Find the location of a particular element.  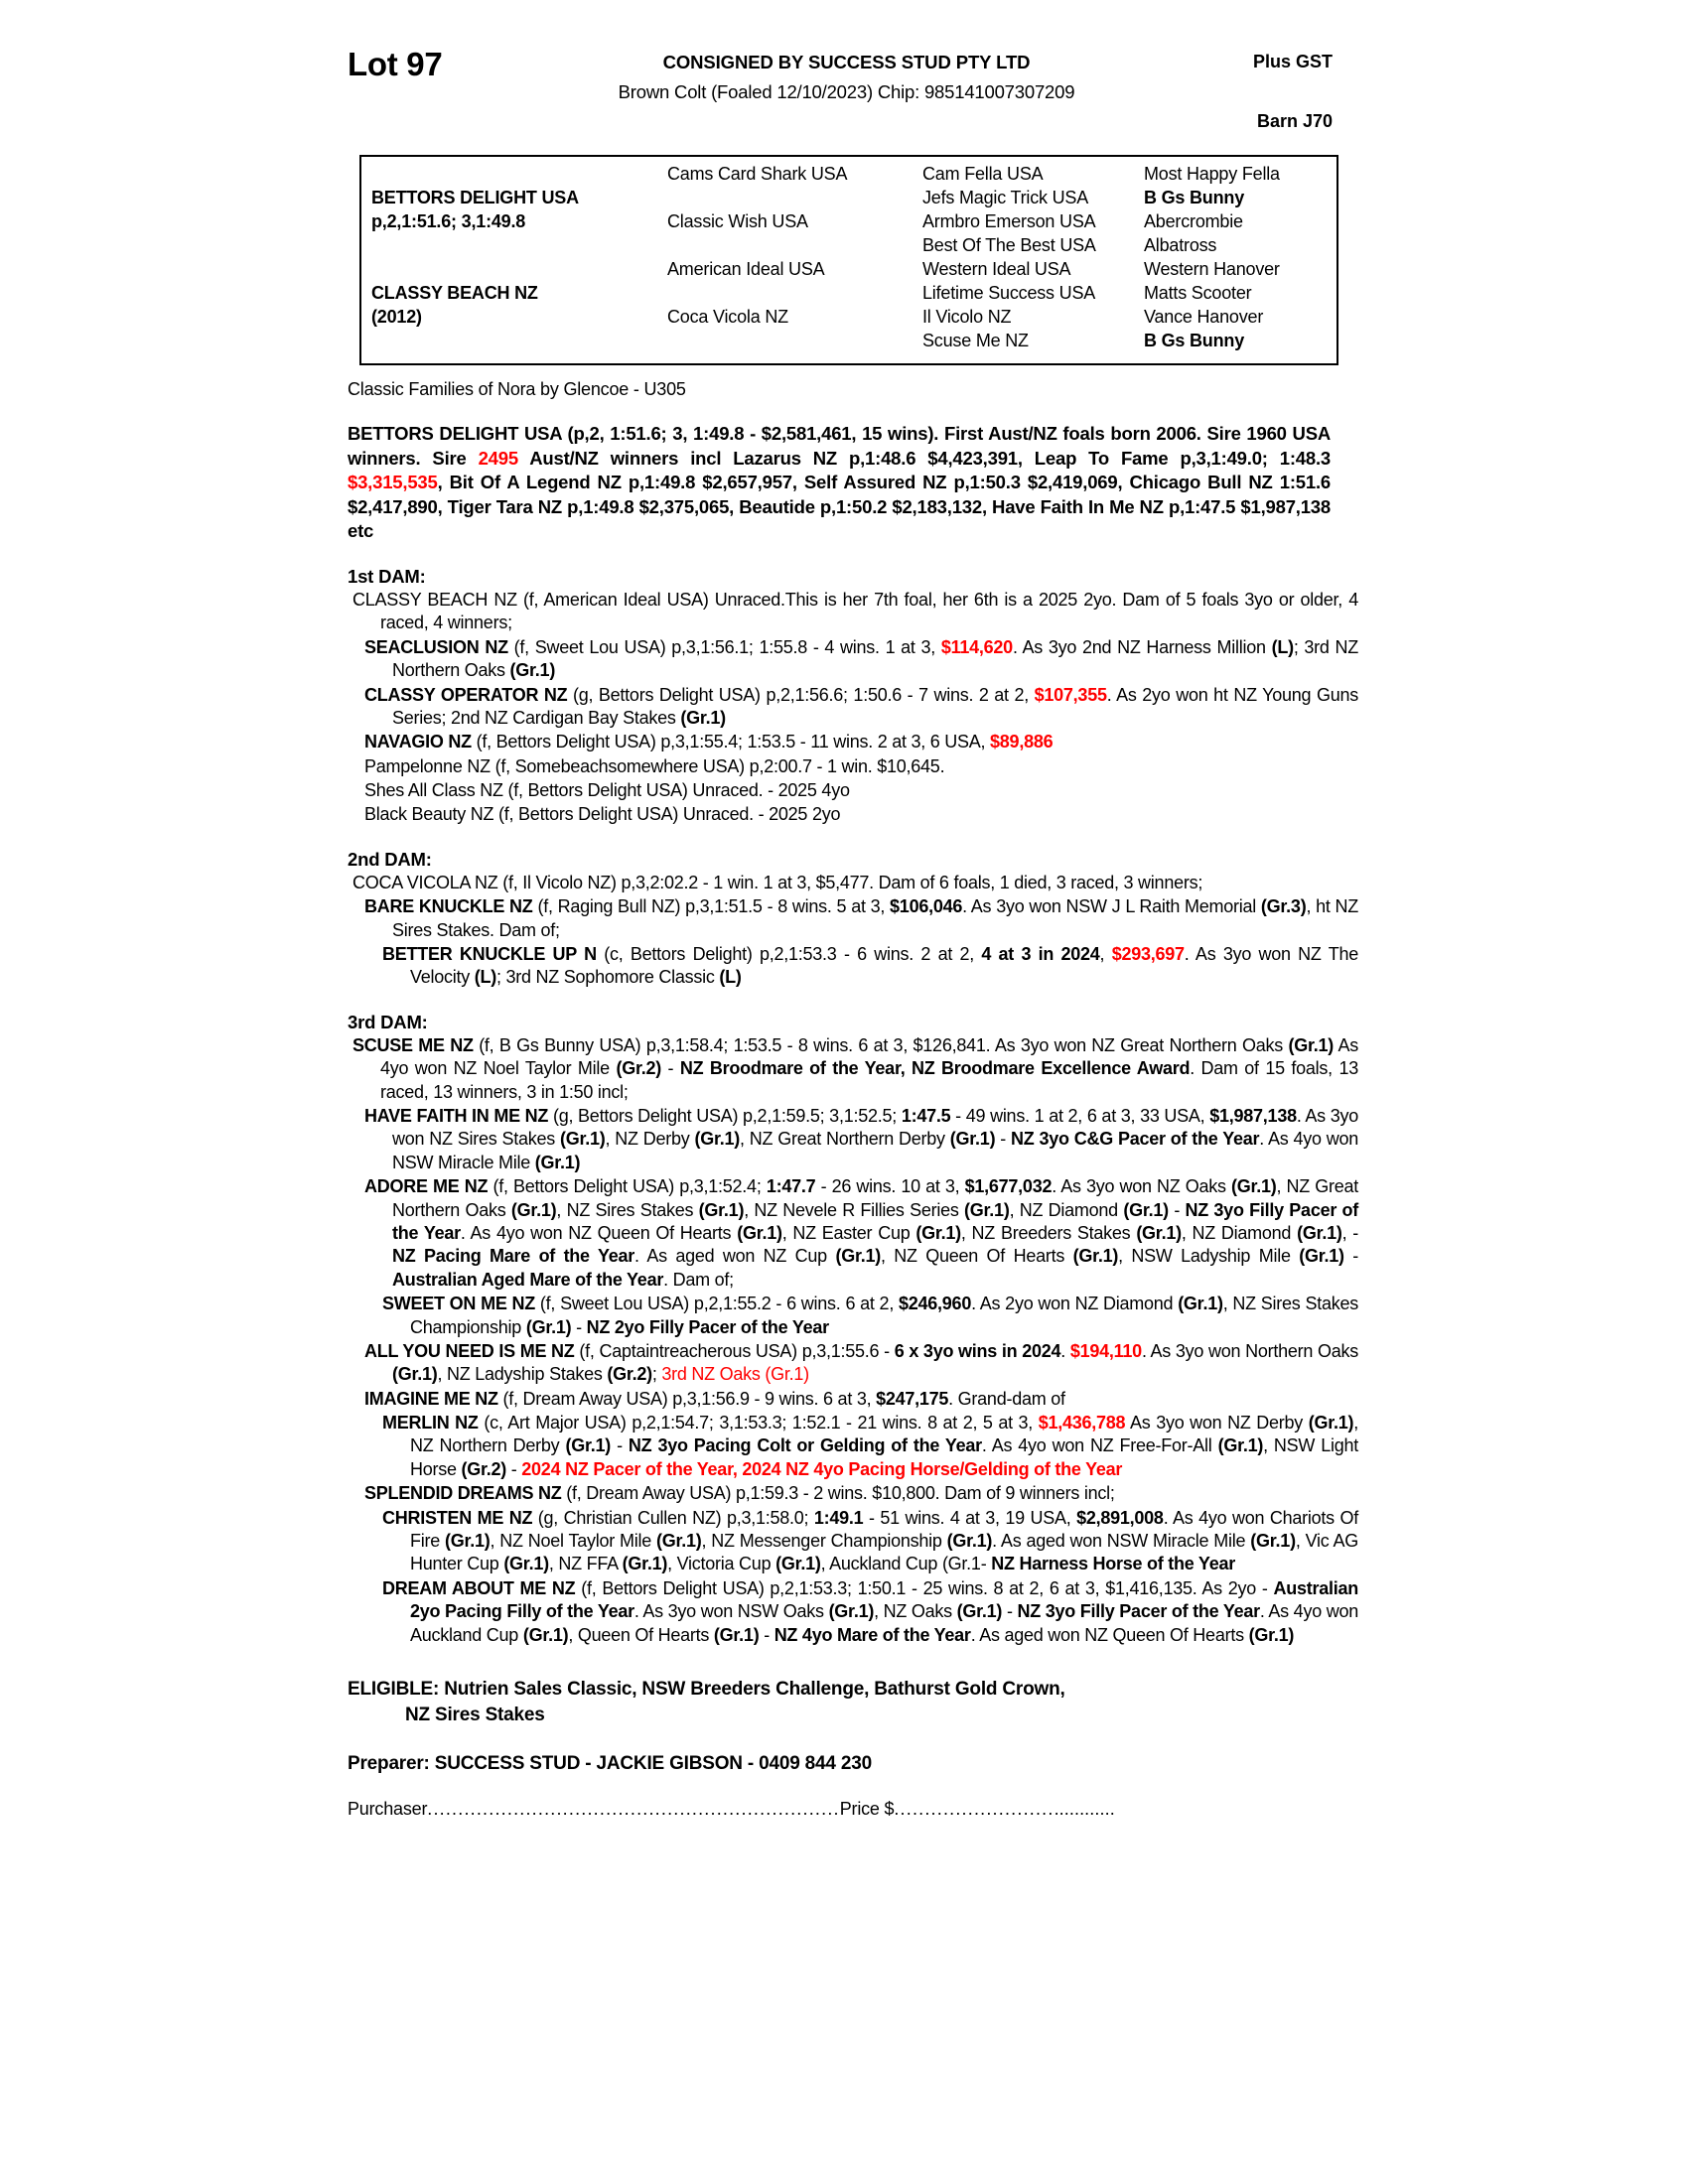

body-text: , Queen Of Hearts is located at coordinates (641, 1634).